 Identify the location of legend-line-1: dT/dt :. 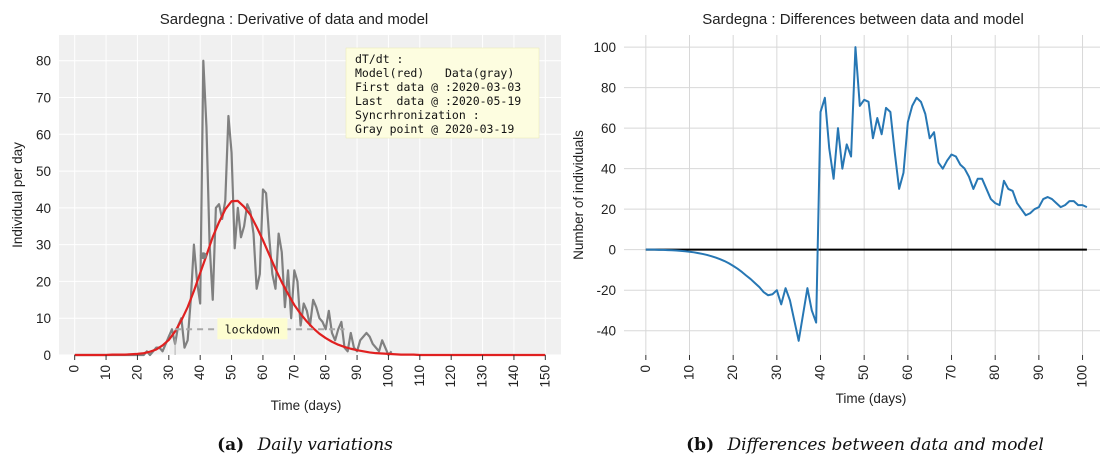
(379, 59).